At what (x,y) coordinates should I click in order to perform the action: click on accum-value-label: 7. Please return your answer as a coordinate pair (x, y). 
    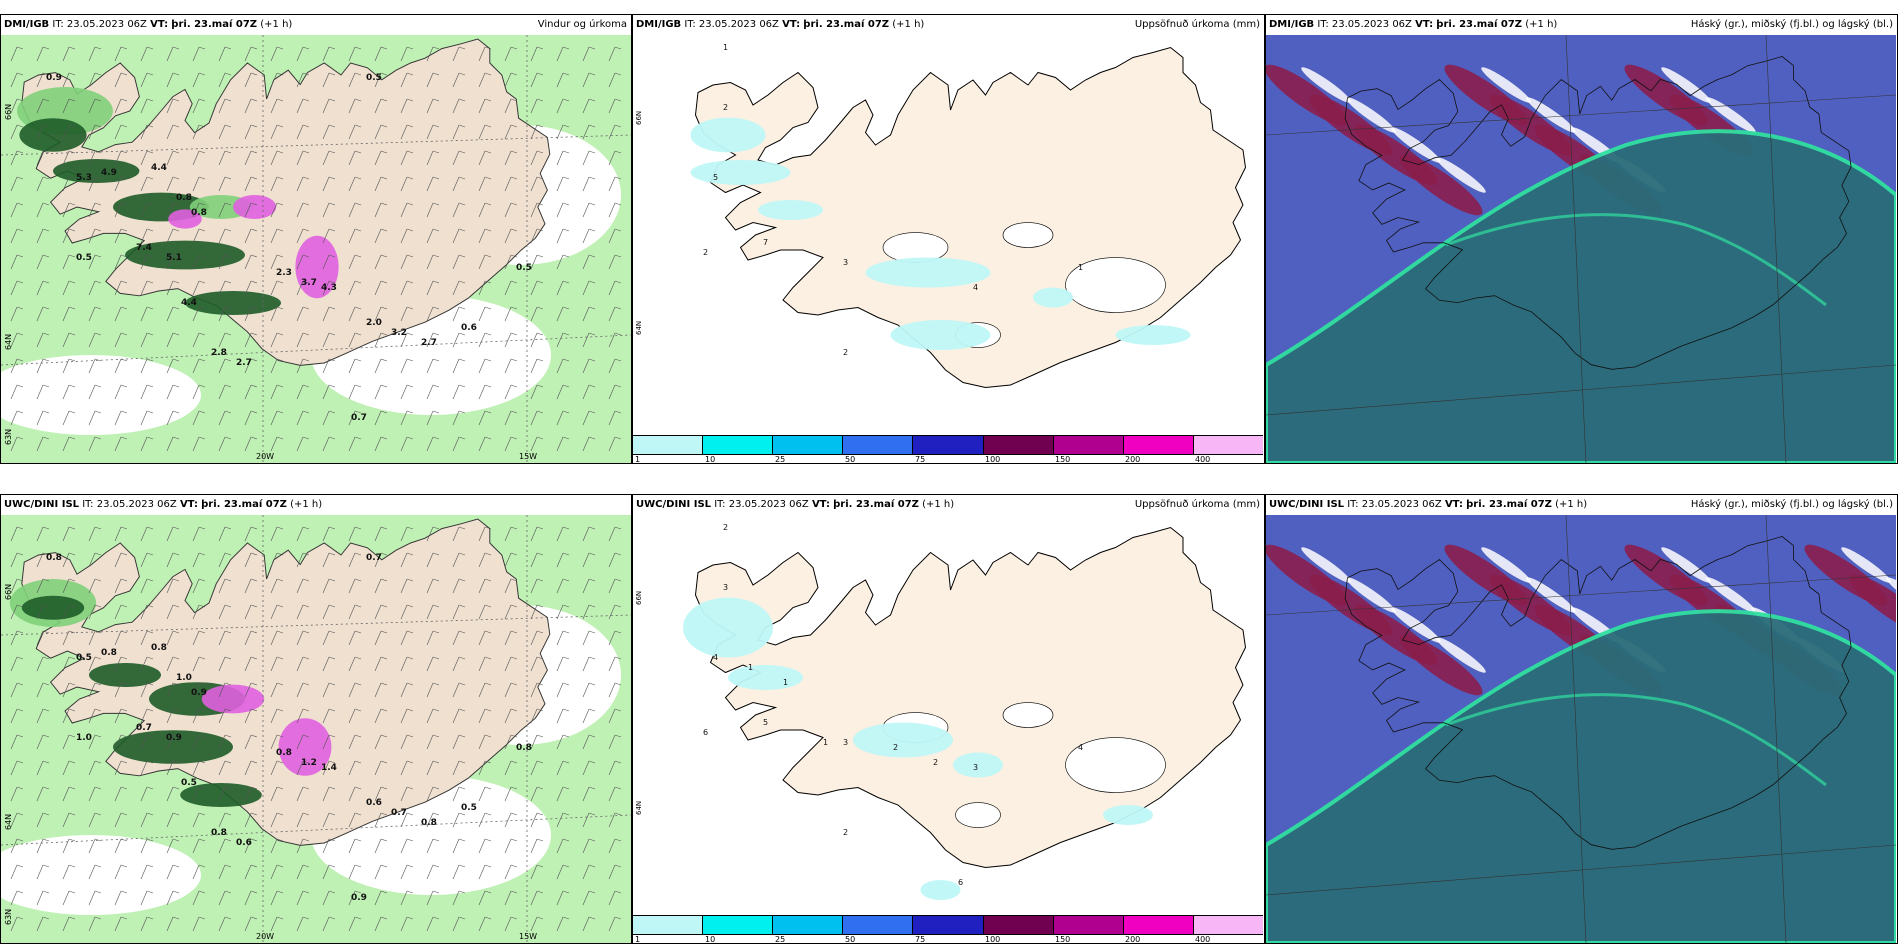
    Looking at the image, I should click on (765, 242).